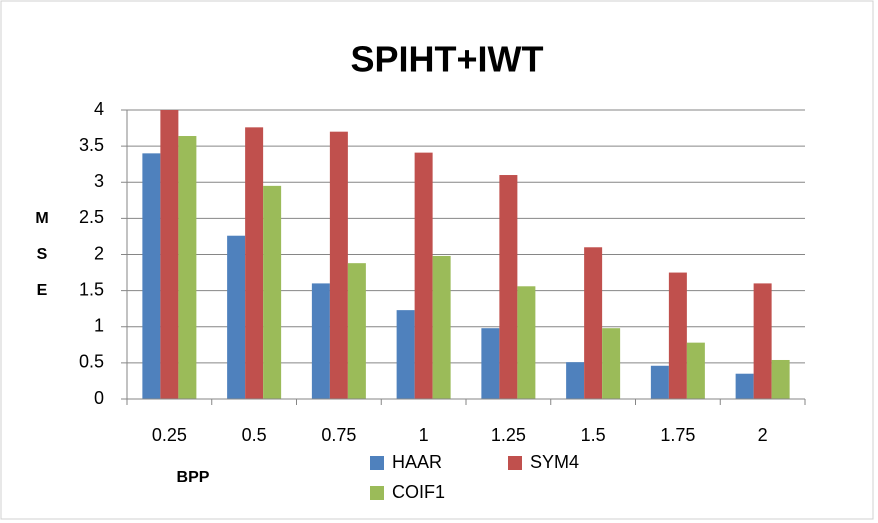 This screenshot has width=878, height=523. Describe the element at coordinates (99, 253) in the screenshot. I see `y-tick-label: 2` at that location.